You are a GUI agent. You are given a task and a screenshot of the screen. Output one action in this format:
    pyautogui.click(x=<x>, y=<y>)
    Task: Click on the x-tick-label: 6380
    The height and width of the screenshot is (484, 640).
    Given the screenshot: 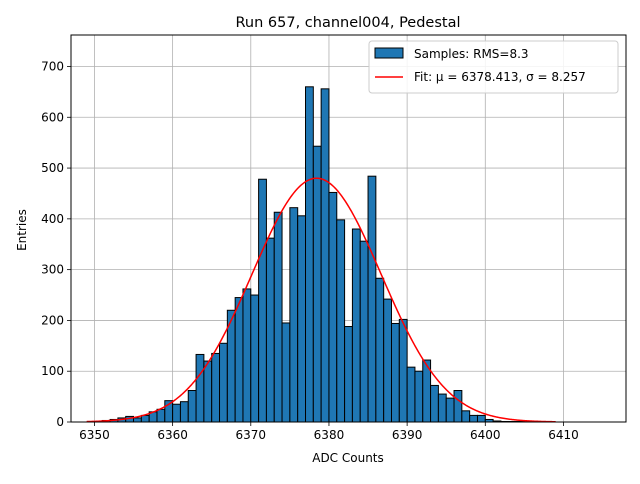 What is the action you would take?
    pyautogui.click(x=329, y=435)
    